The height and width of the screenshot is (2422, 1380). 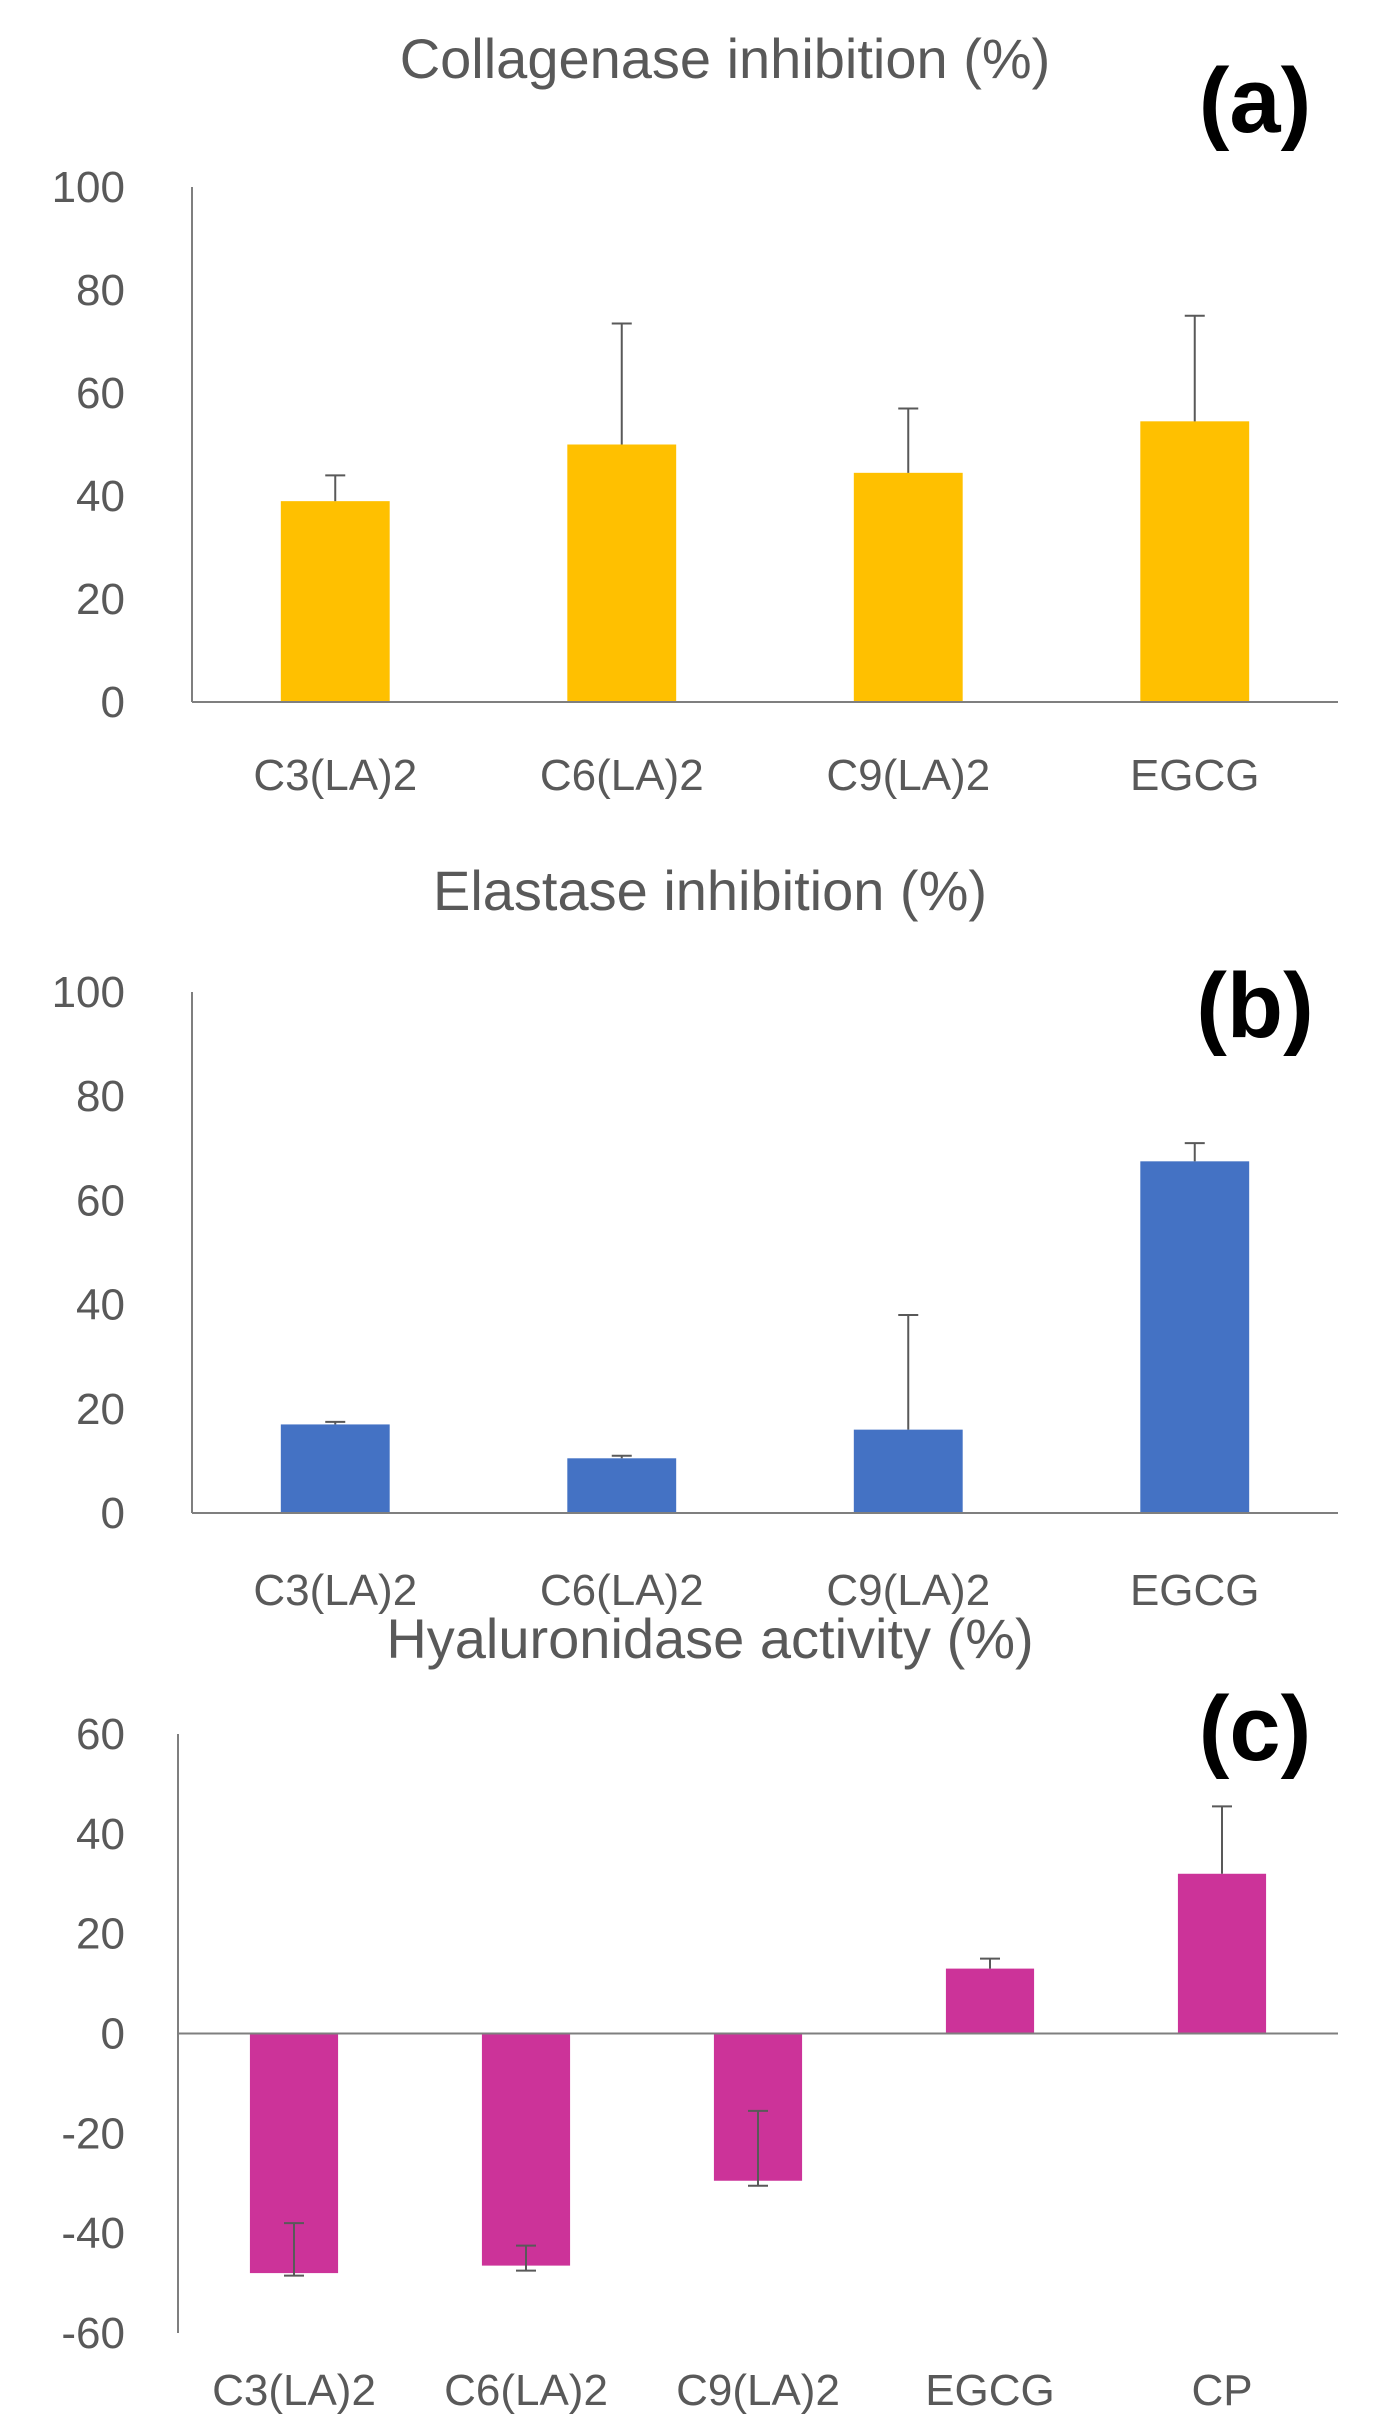 I want to click on chart-title: Collagenase inhibition (%), so click(x=725, y=58).